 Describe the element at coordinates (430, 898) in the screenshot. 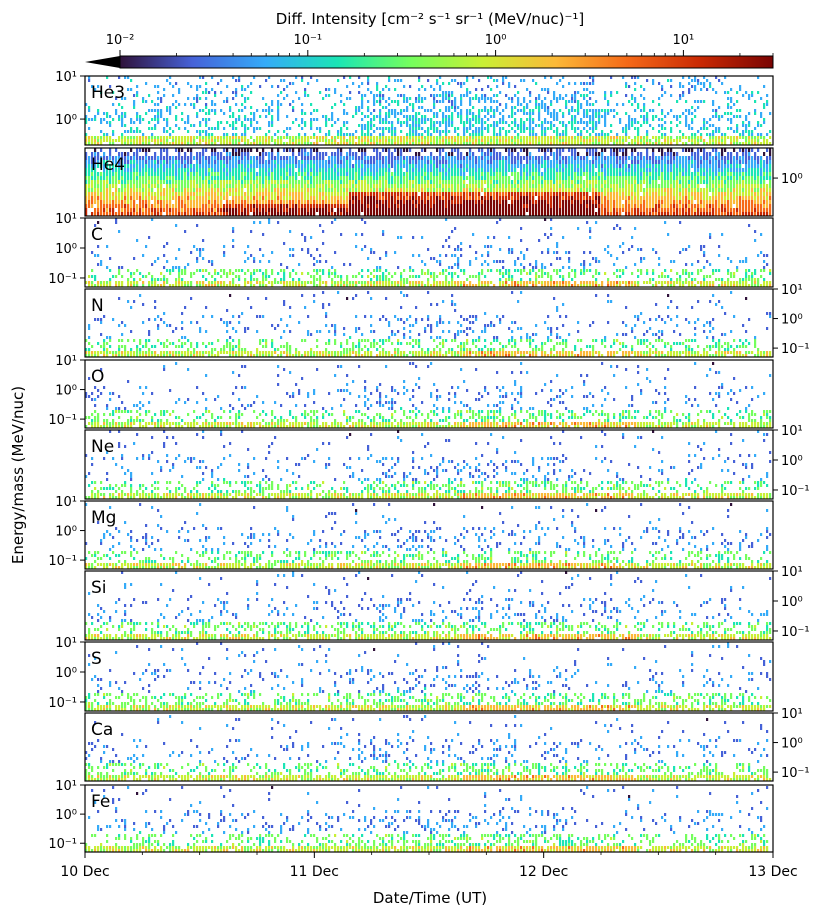

I see `x-axis-label: Date/Time (UT)` at that location.